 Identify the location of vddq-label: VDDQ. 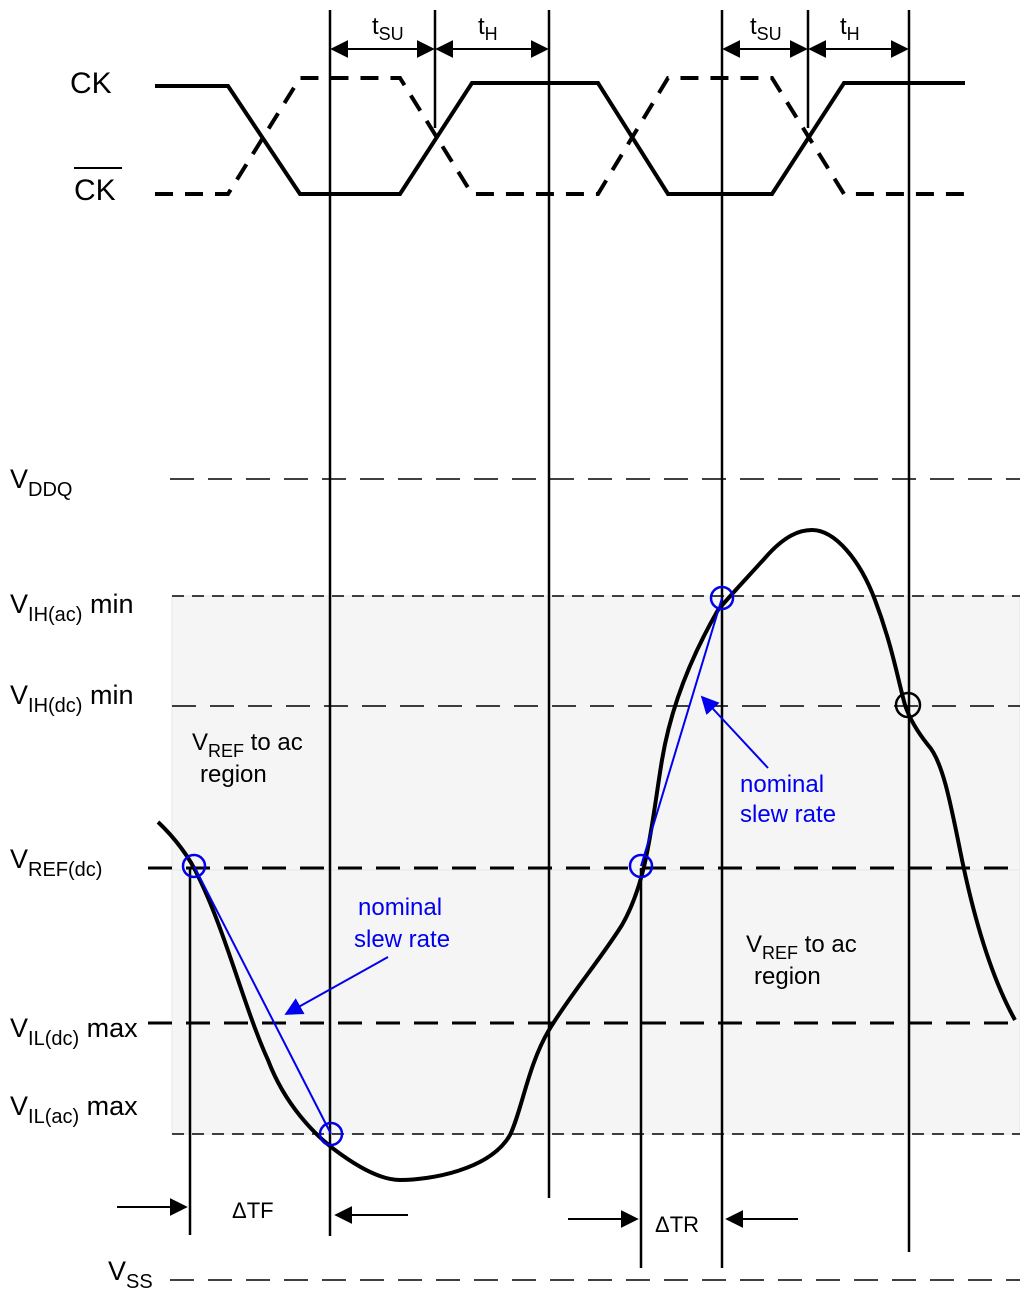
(41, 482).